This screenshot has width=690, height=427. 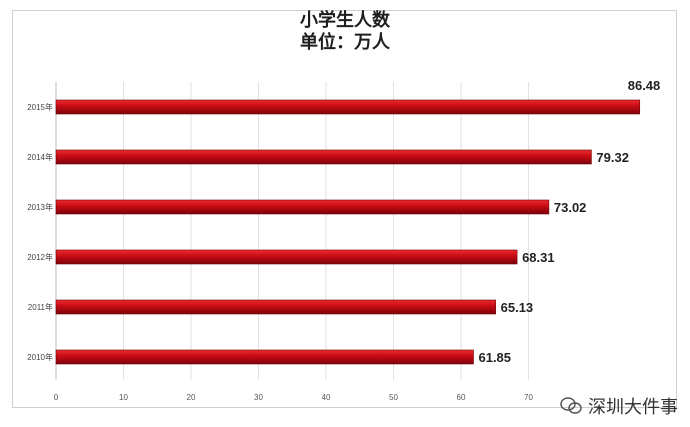 I want to click on x-tick-label: 0, so click(x=56, y=397).